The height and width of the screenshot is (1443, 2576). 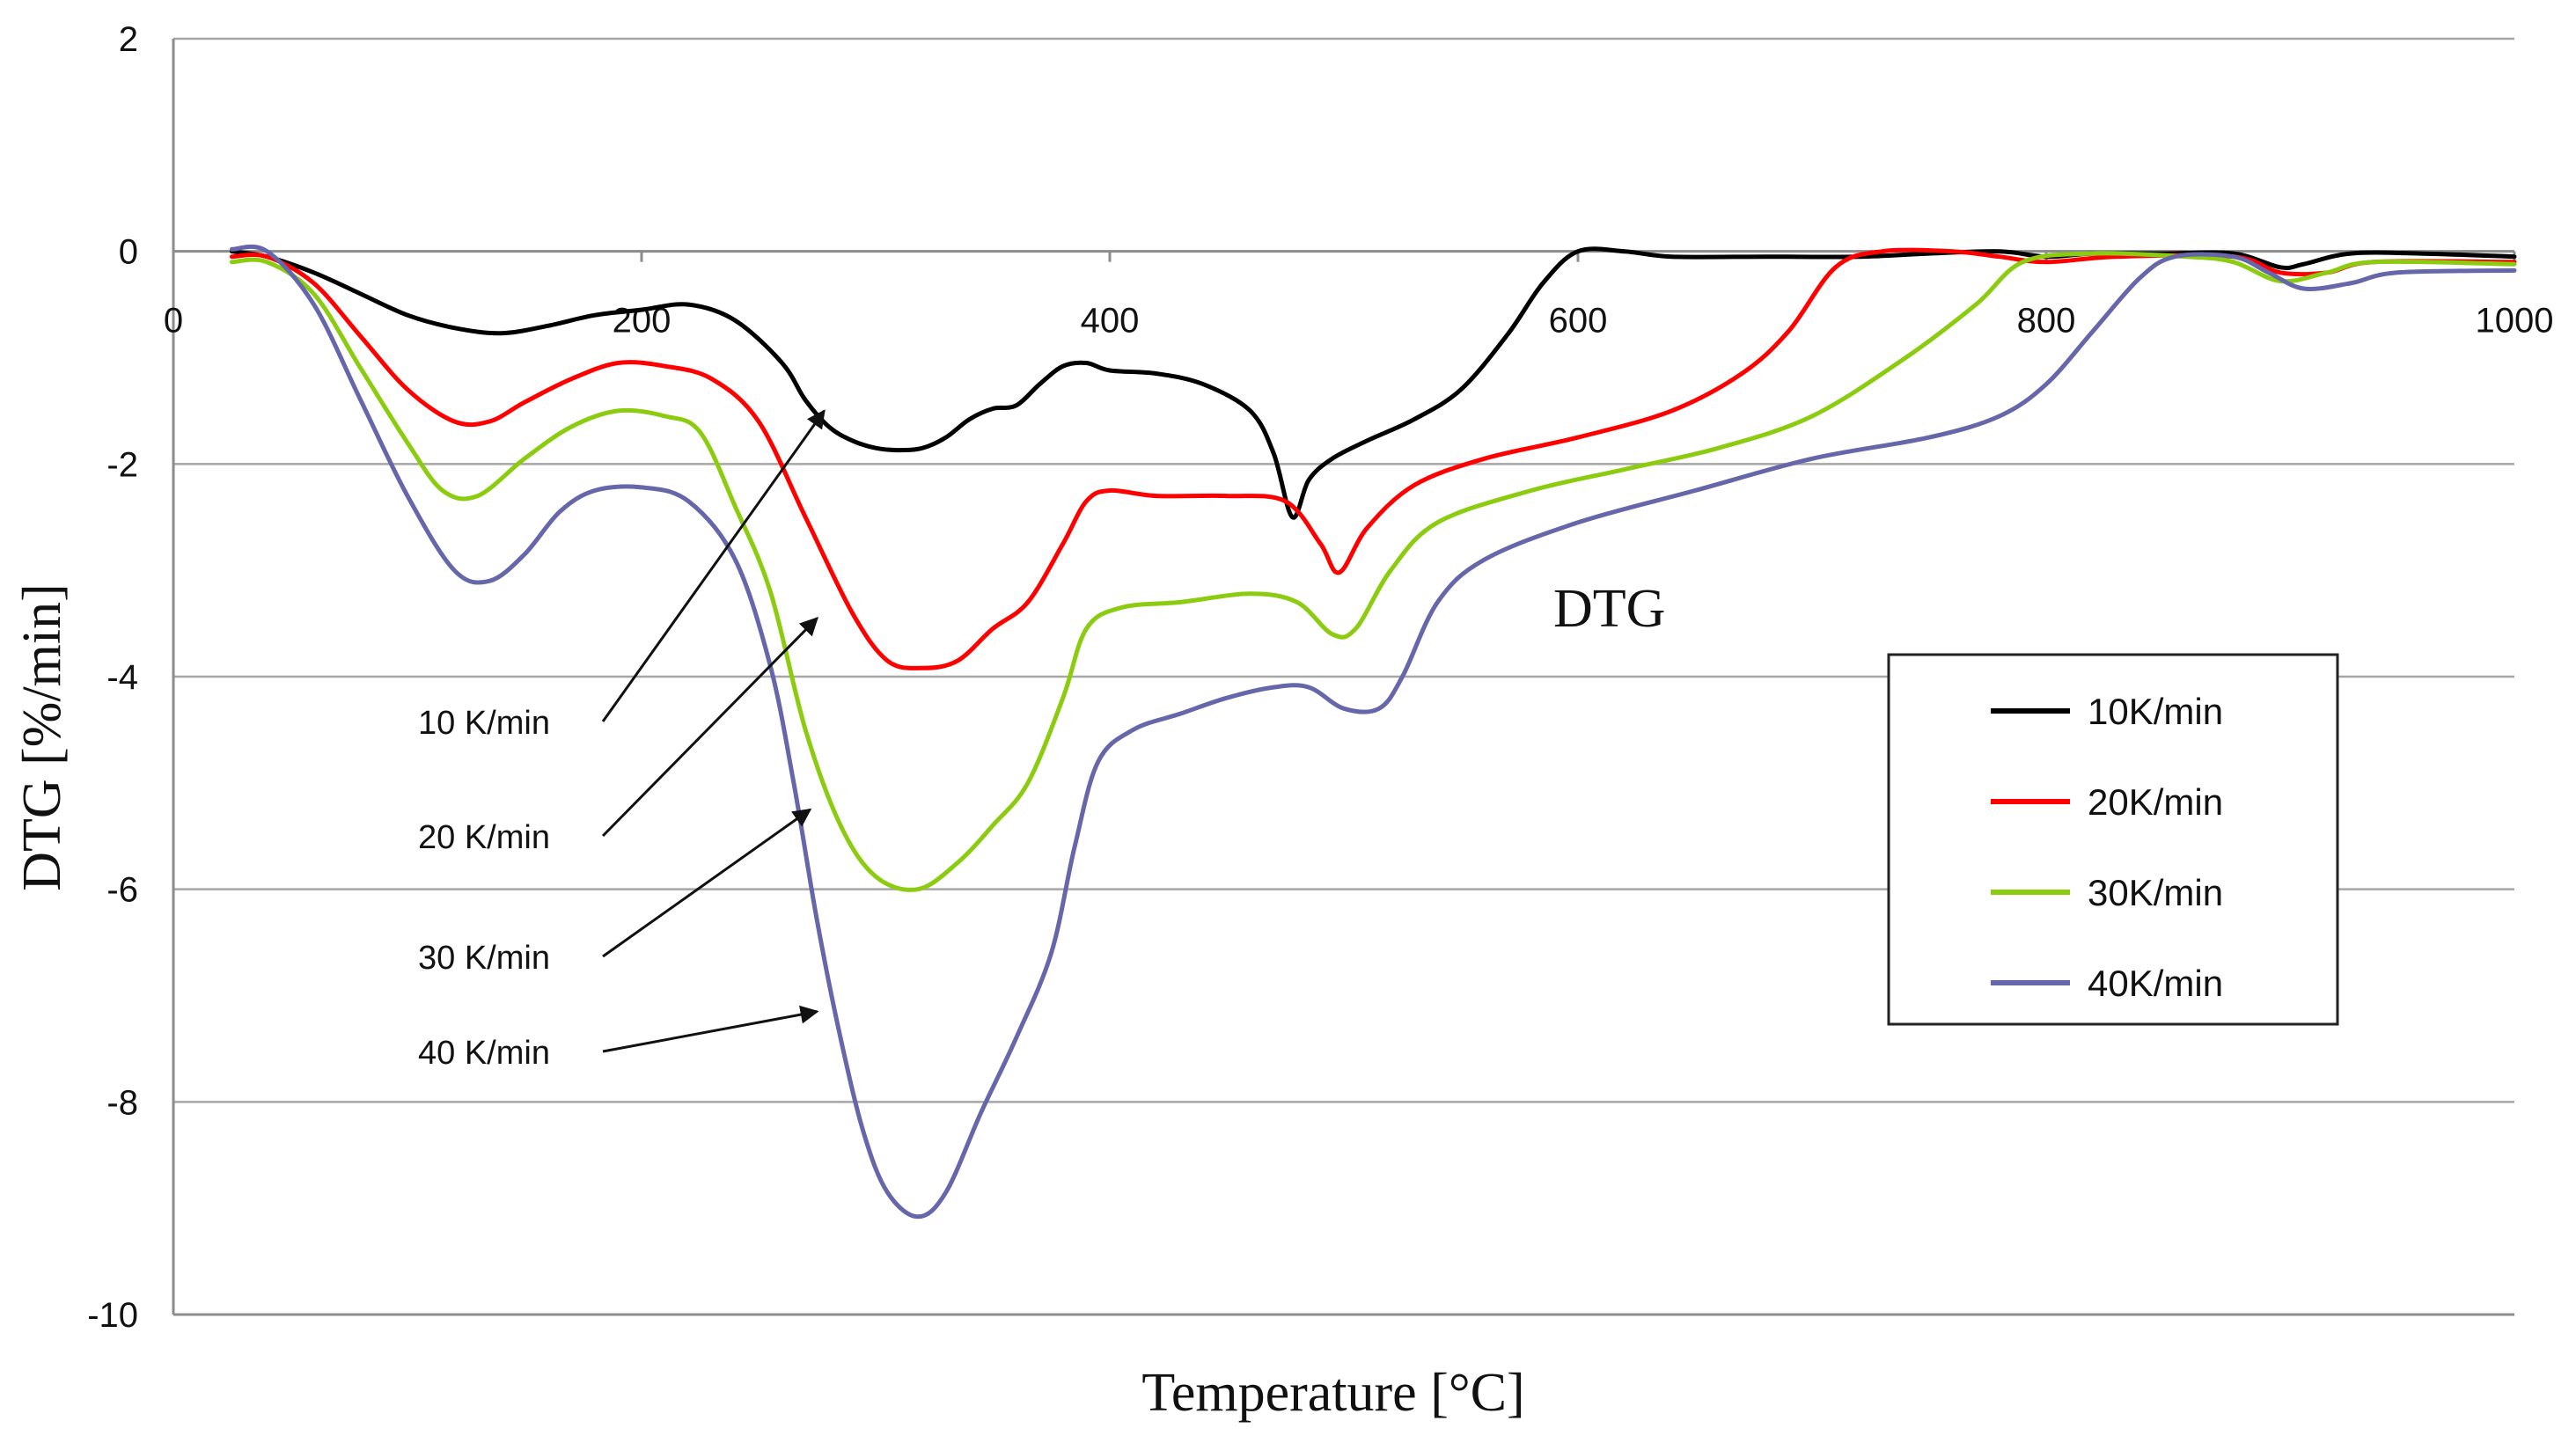 What do you see at coordinates (2155, 802) in the screenshot?
I see `legend-label-20k-min: 20K/min` at bounding box center [2155, 802].